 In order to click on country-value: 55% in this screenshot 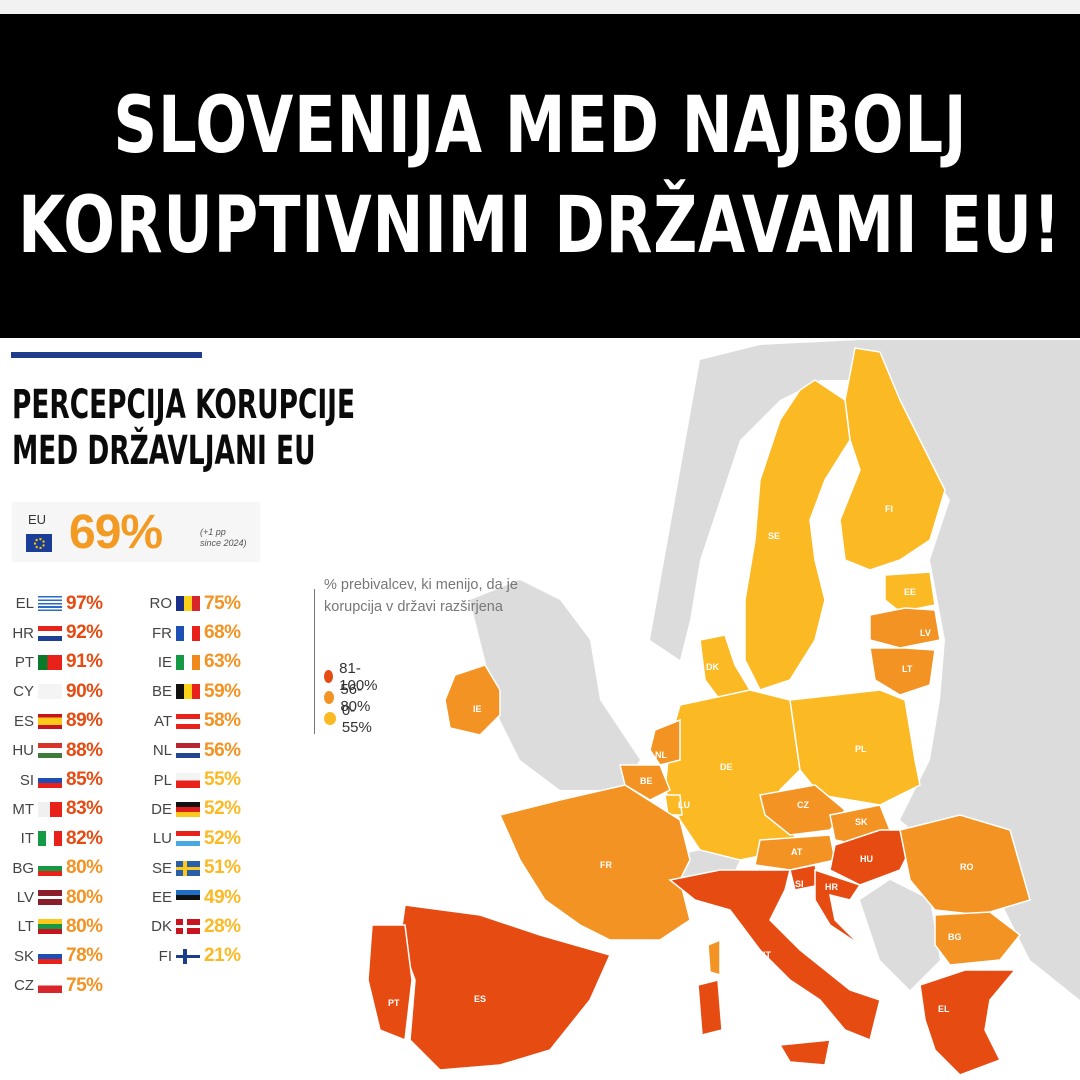, I will do `click(222, 780)`.